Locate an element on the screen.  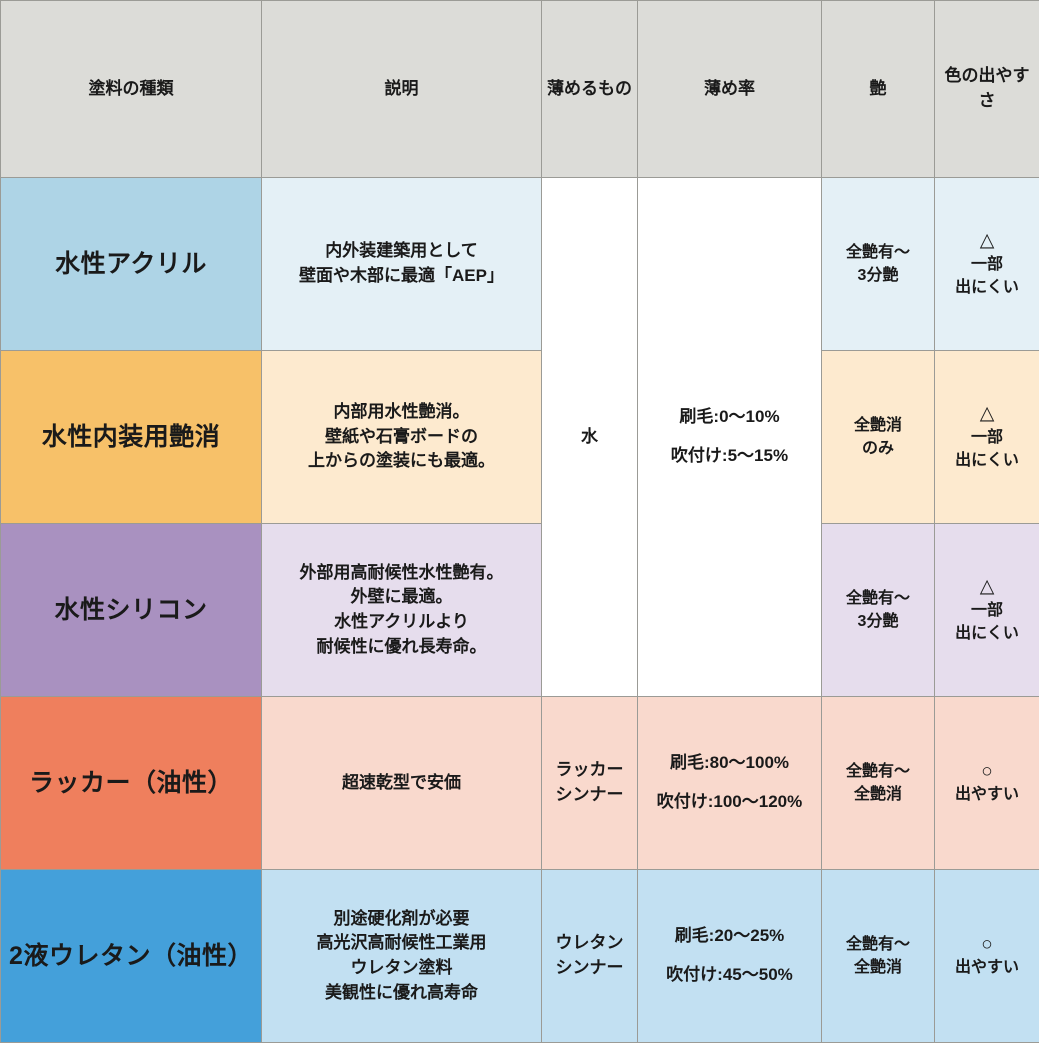
description-line: 外部用高耐候性水性艶有。 is located at coordinates (401, 573).